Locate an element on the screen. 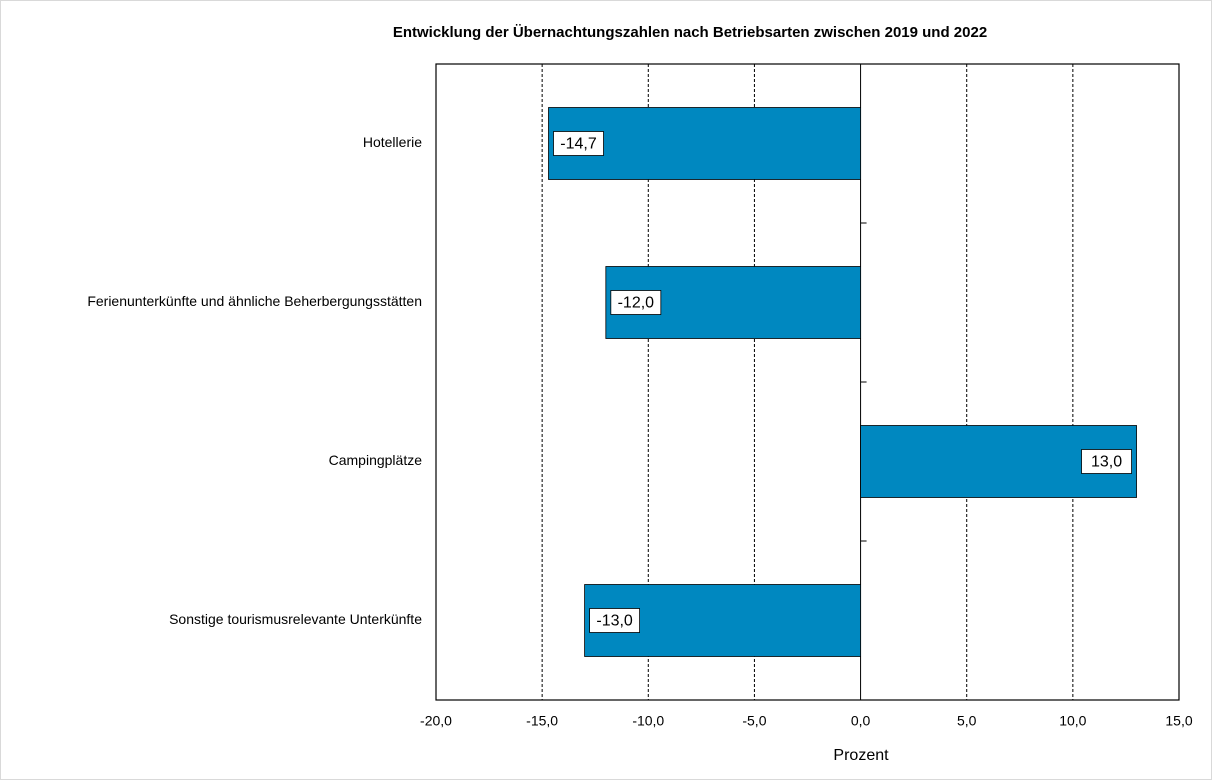 The height and width of the screenshot is (780, 1212). y-tick-label: Sonstige tourismusrelevante Unterkünfte is located at coordinates (295, 619).